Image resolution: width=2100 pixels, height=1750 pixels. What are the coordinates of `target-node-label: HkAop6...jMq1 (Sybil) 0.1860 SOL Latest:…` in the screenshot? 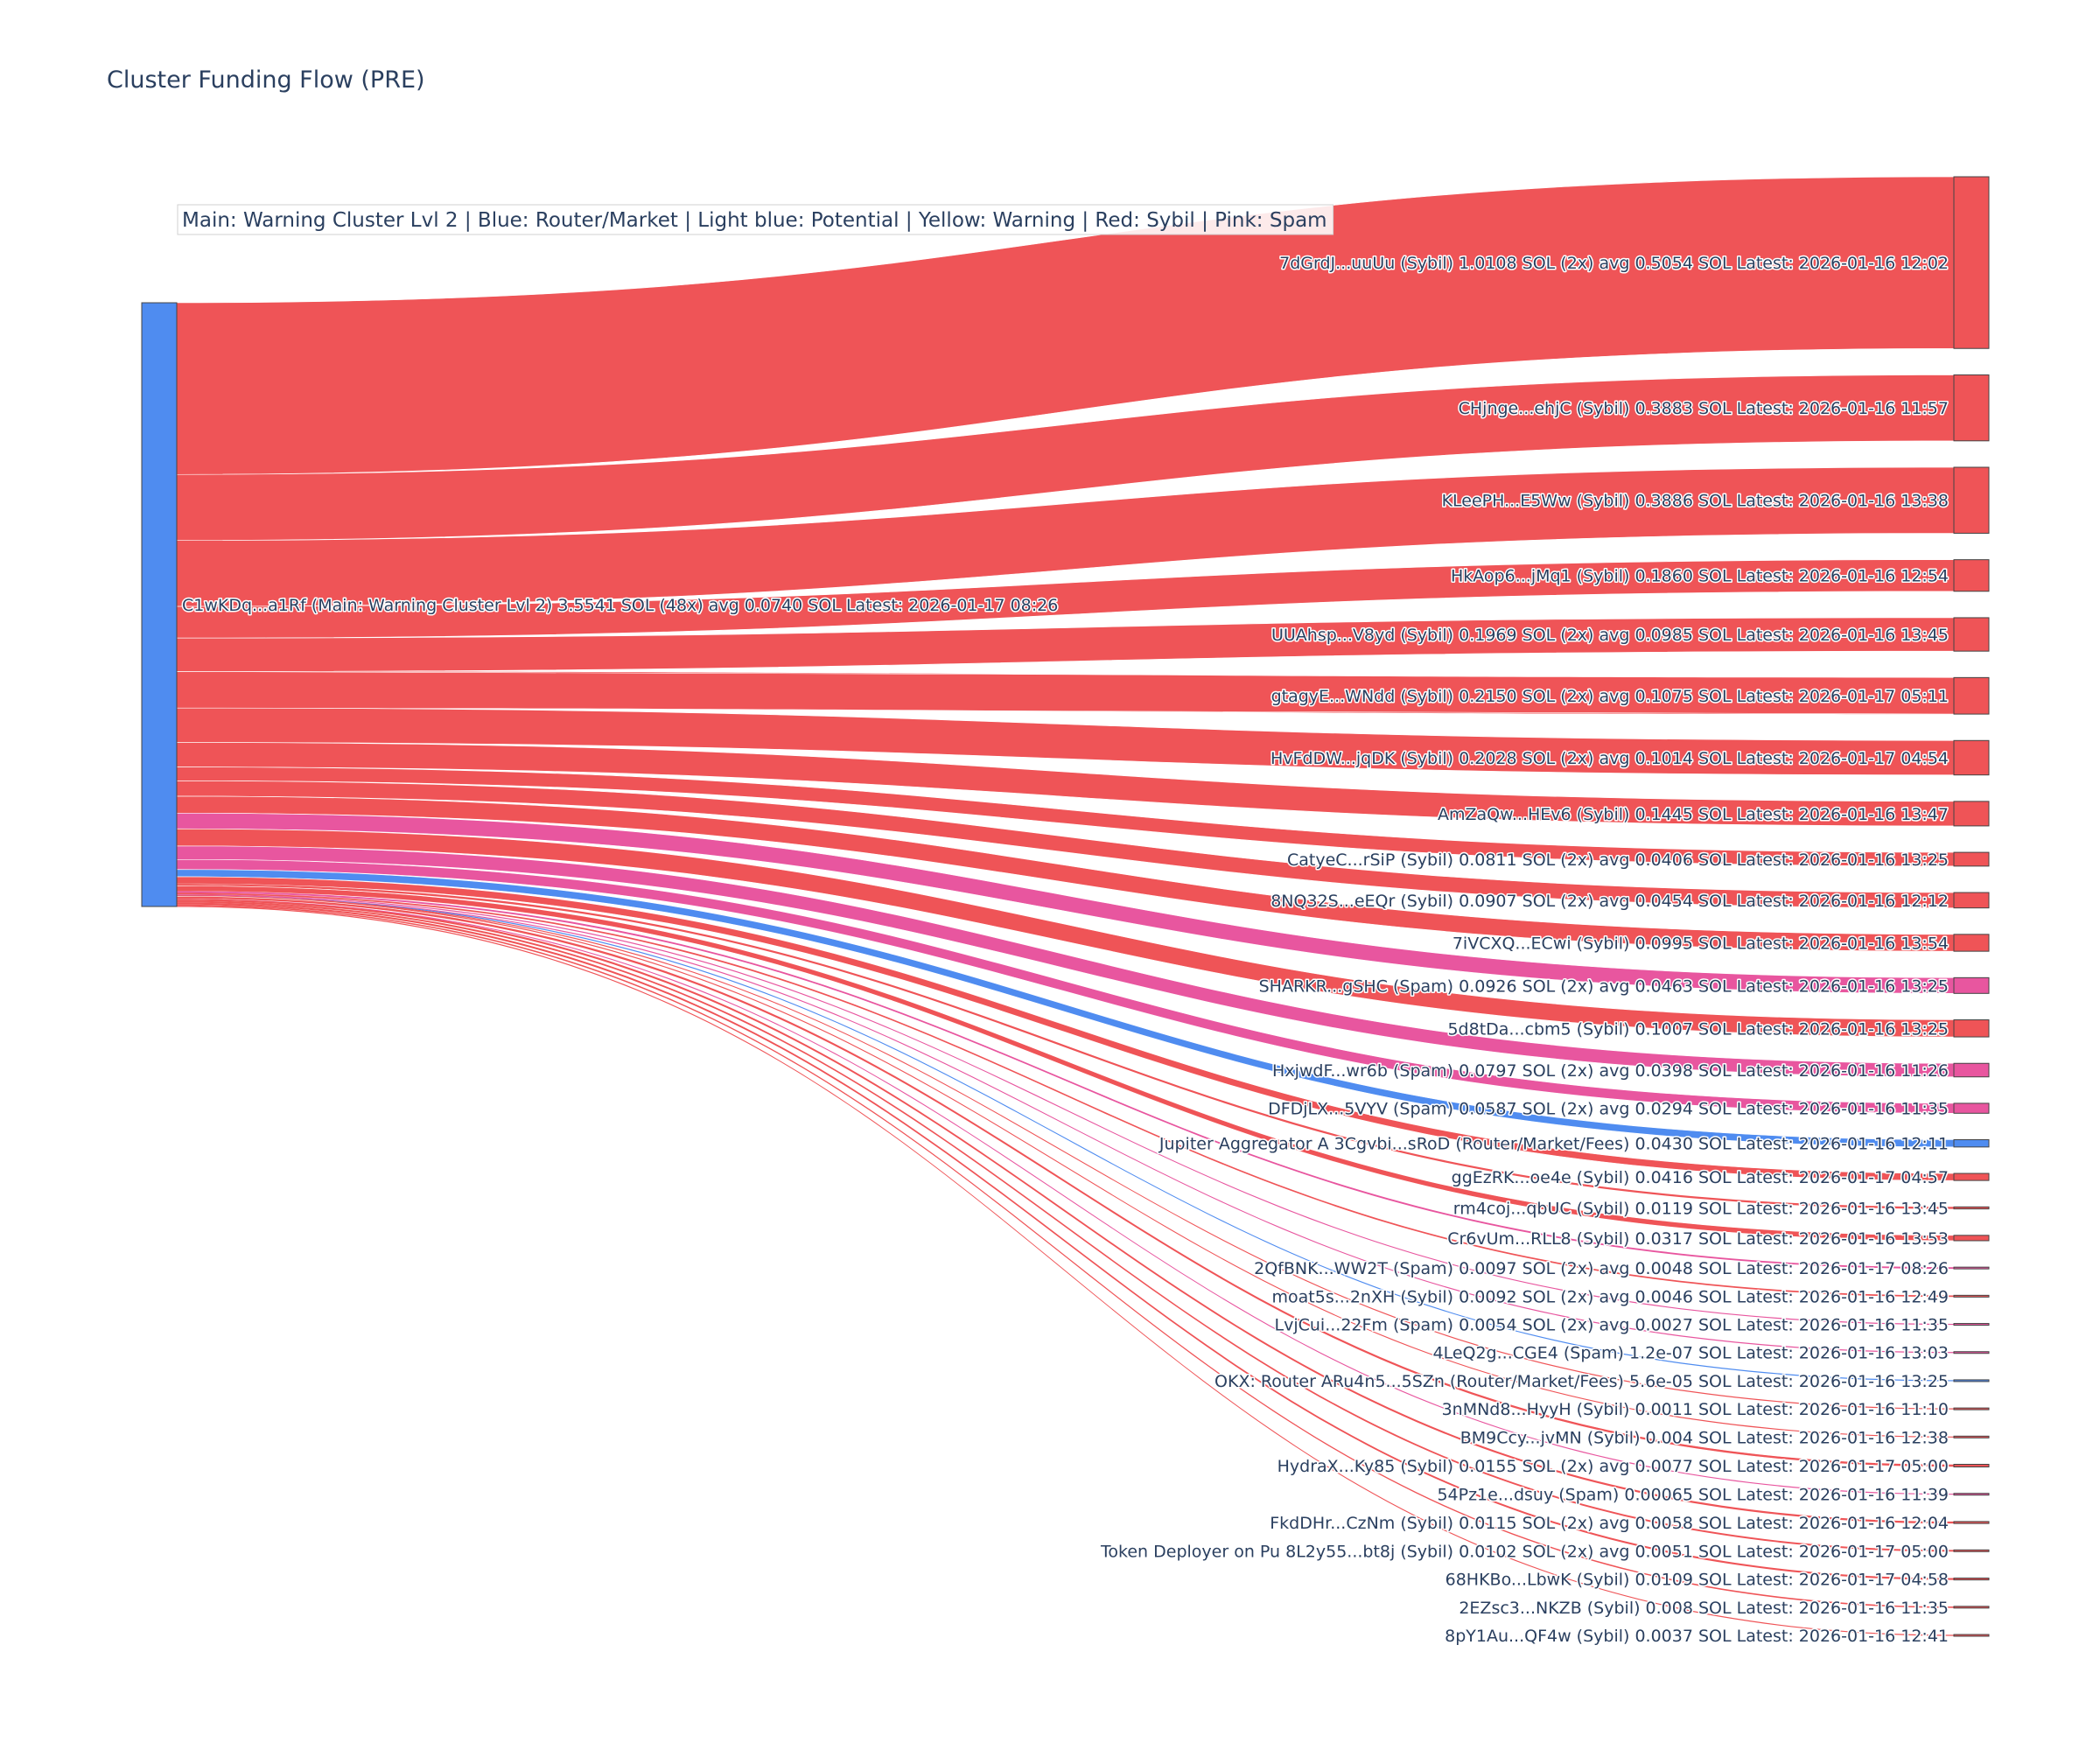 It's located at (1700, 576).